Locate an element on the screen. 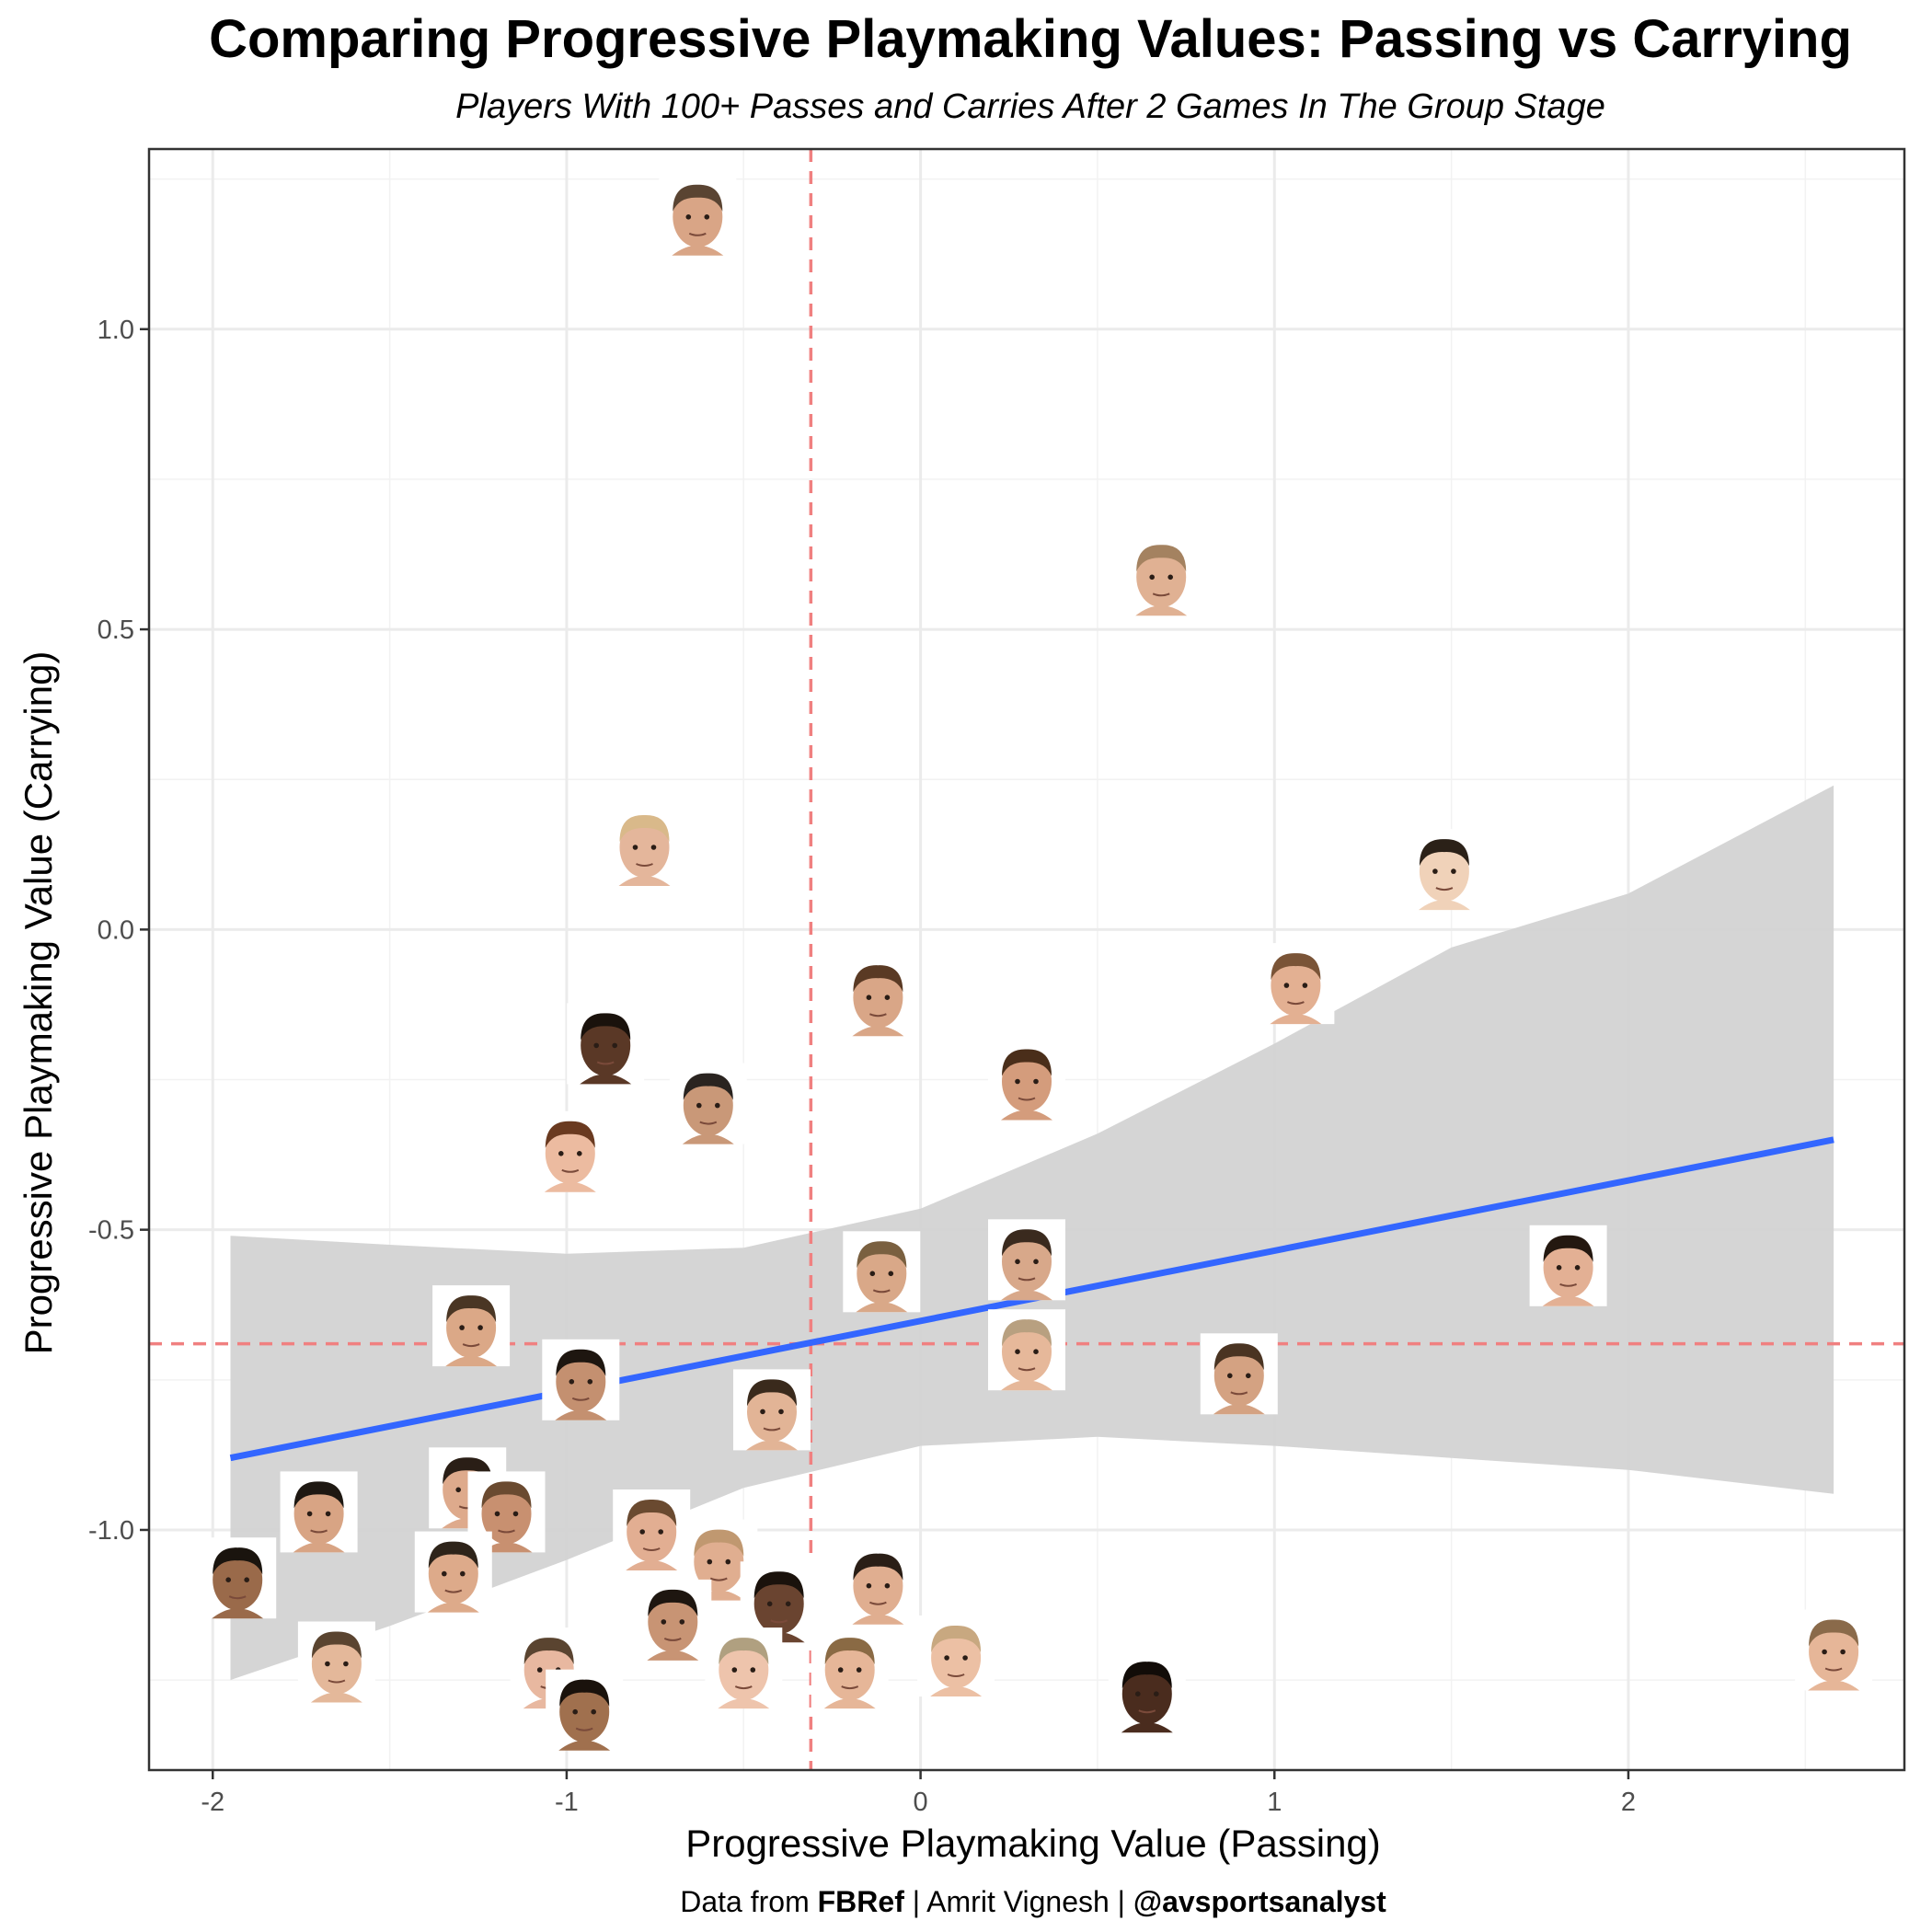  caption-source: FBRef is located at coordinates (861, 1901).